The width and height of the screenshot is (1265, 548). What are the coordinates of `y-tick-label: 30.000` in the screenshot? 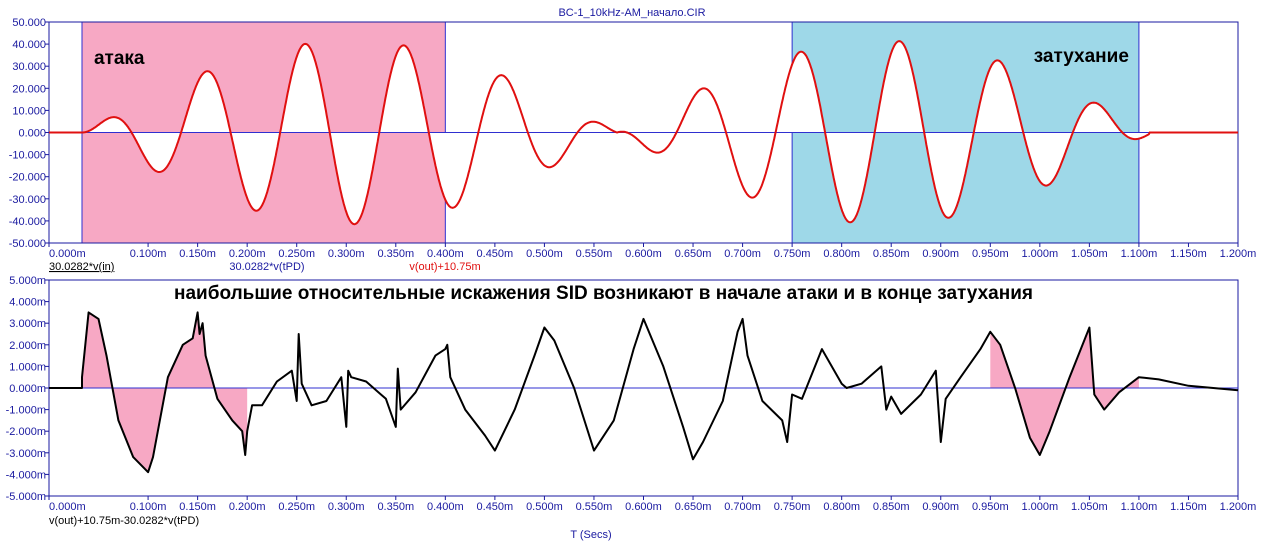 It's located at (29, 67).